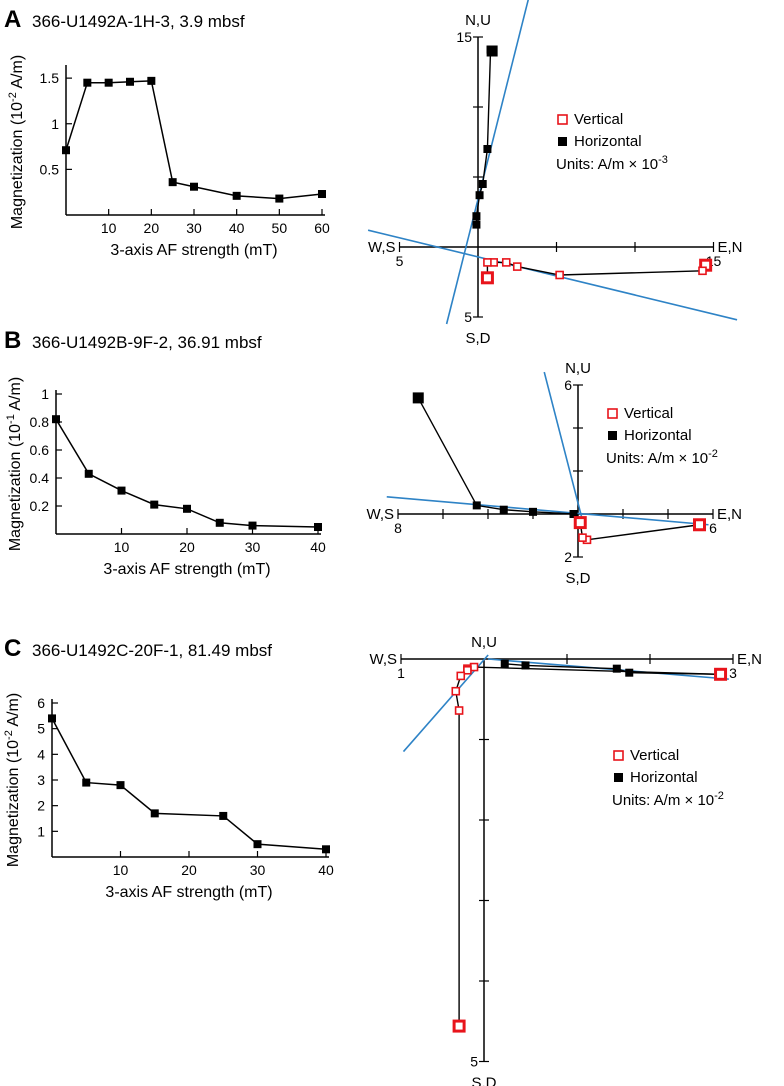  I want to click on south-tick-label: 2, so click(568, 557).